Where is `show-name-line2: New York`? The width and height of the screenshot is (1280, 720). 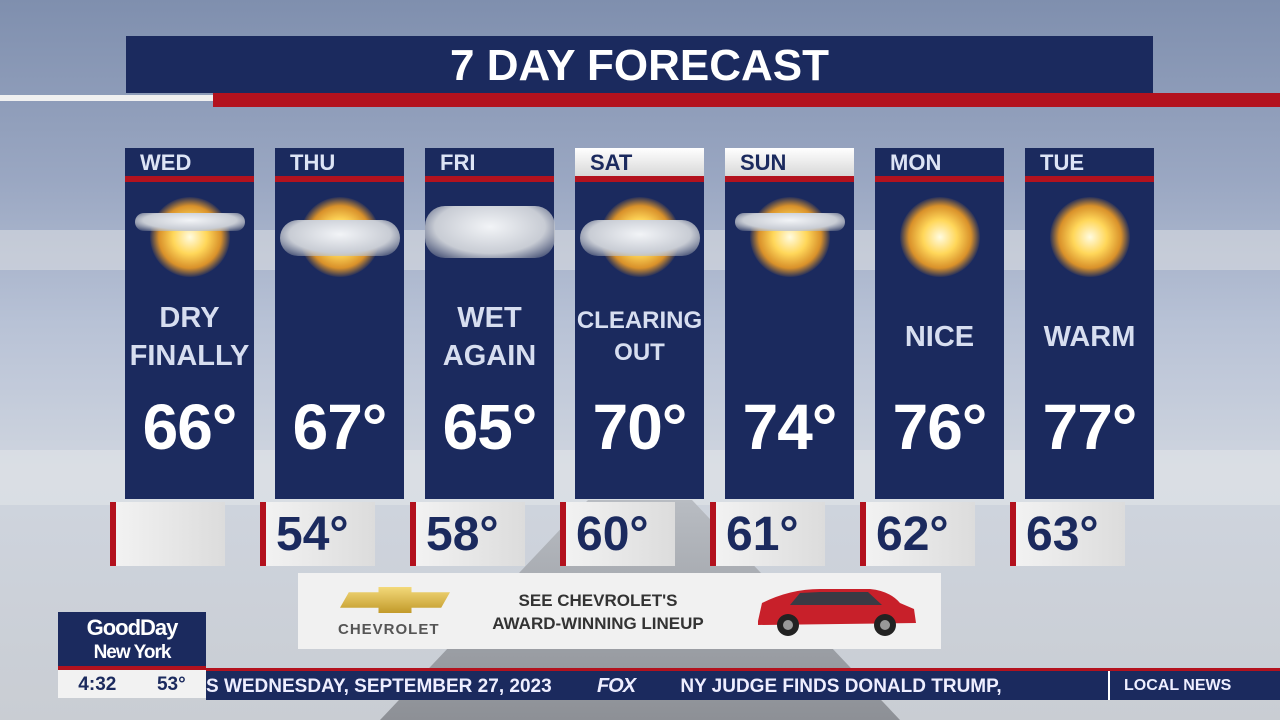 show-name-line2: New York is located at coordinates (132, 652).